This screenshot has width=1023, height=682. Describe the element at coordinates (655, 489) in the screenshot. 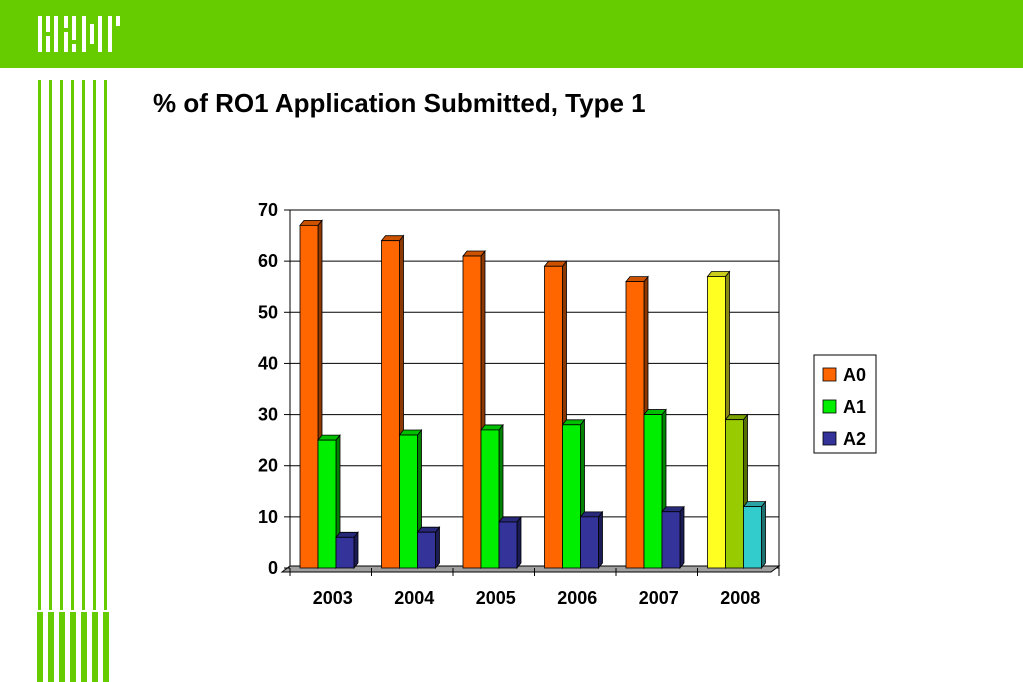

I see `bar-a1-2007` at that location.